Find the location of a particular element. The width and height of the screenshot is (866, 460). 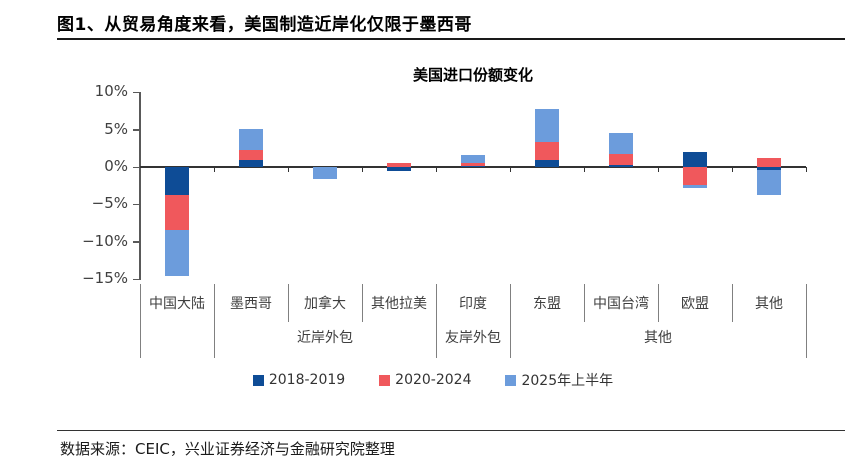

legend-item: 2018-2019 is located at coordinates (299, 380).